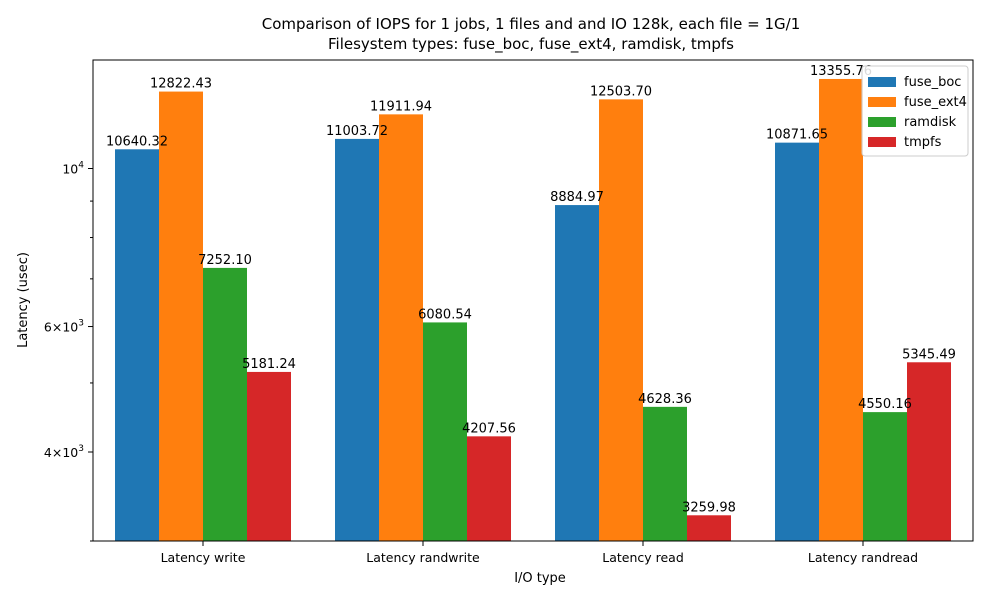 Image resolution: width=1000 pixels, height=600 pixels. Describe the element at coordinates (423, 557) in the screenshot. I see `x-tick-label-2: Latency randwrite` at that location.